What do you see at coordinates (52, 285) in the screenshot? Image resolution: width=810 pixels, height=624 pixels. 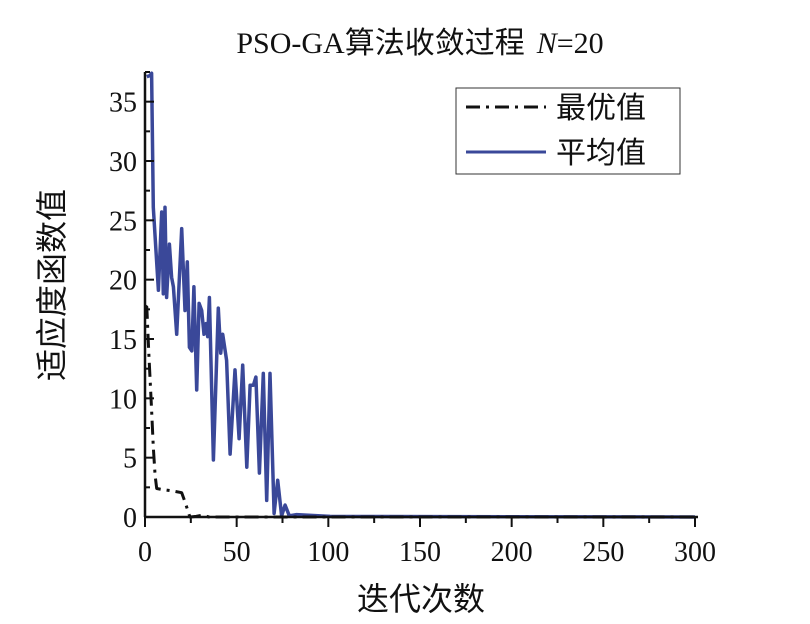 I see `y-axis-label: 适应度函数值` at bounding box center [52, 285].